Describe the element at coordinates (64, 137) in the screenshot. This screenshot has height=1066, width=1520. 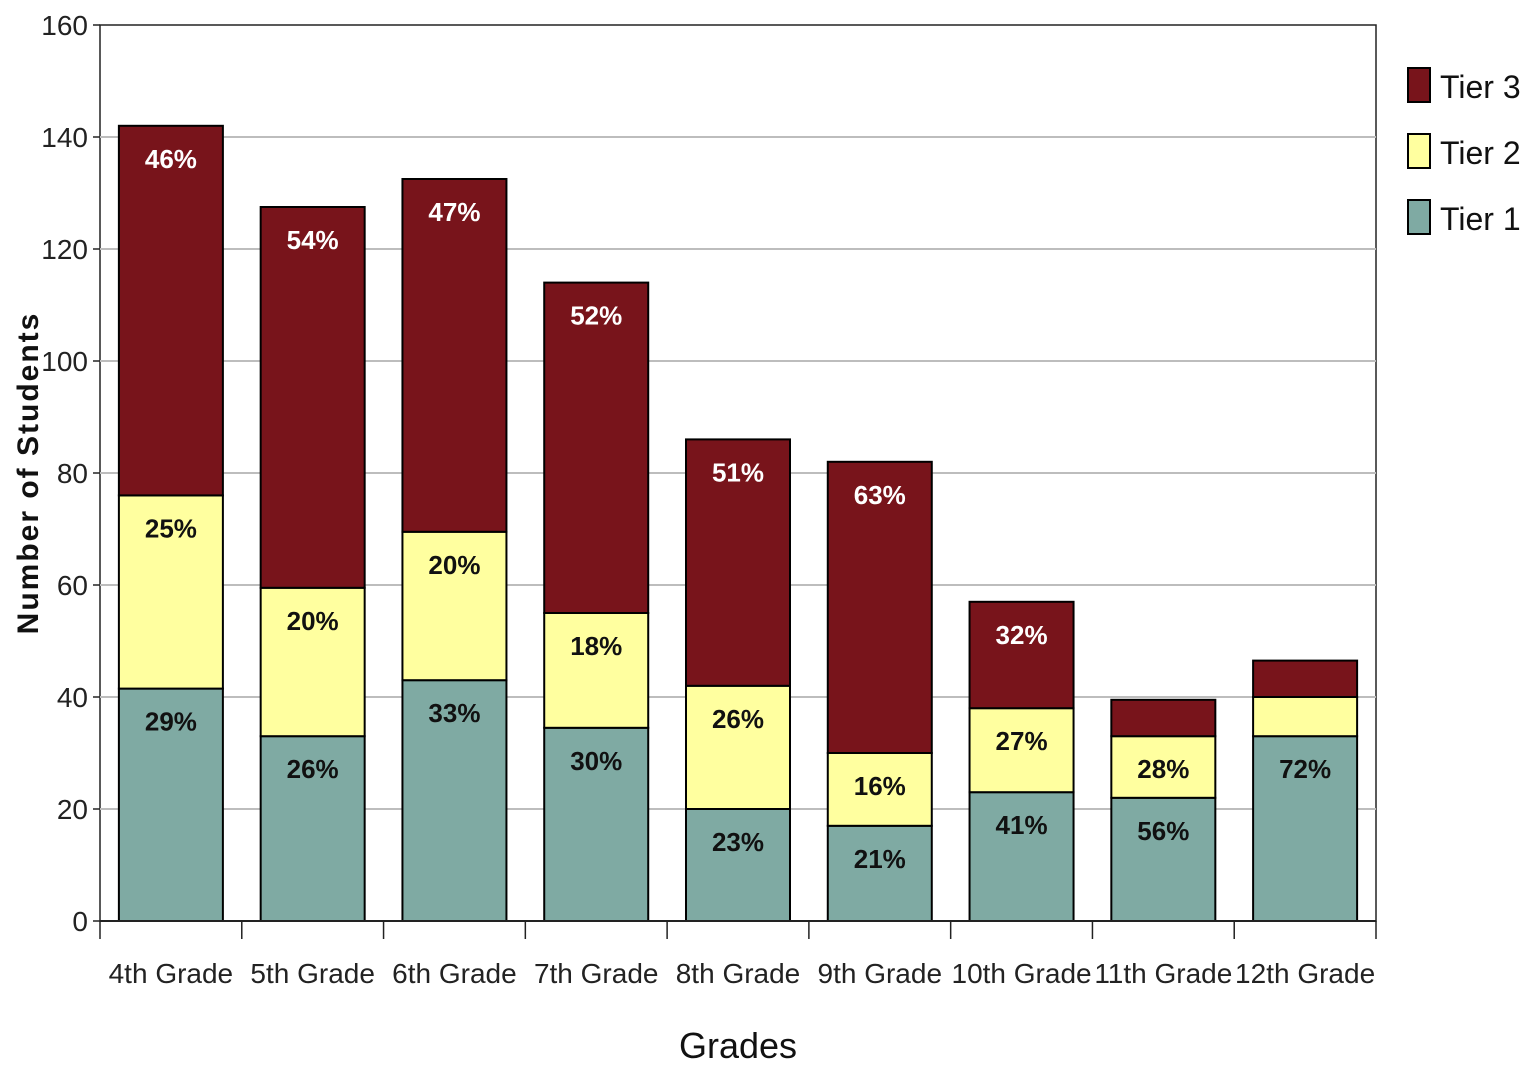
I see `y-tick-label: 140` at that location.